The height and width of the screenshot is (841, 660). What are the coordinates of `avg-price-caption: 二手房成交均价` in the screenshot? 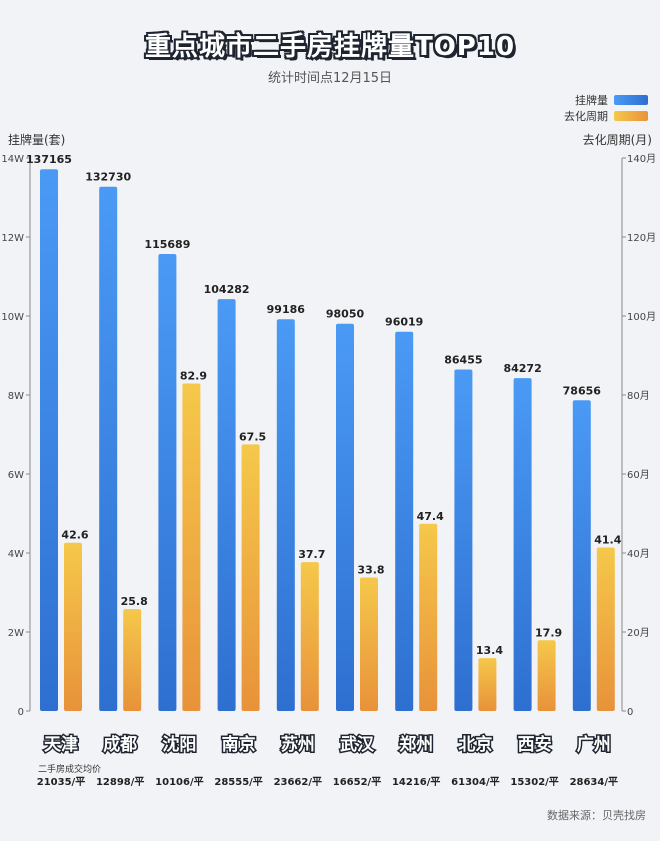 It's located at (70, 770).